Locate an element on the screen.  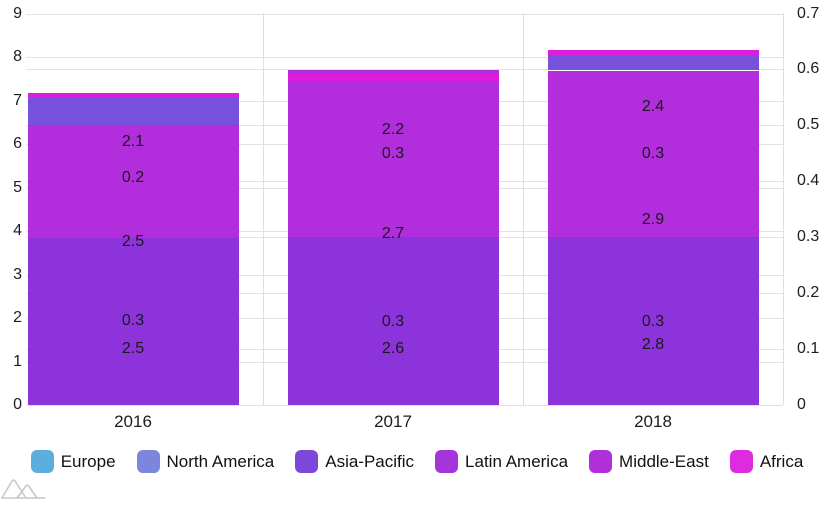
left-axis-tick-8: 8 is located at coordinates (17, 56).